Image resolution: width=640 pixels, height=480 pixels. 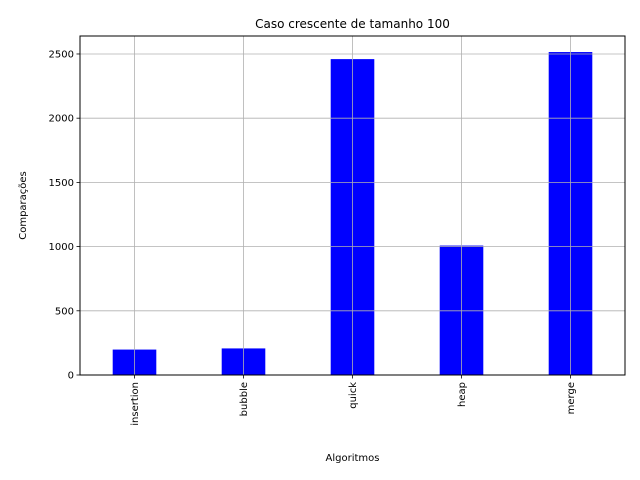 What do you see at coordinates (353, 395) in the screenshot?
I see `x-tick-label-quick: quick` at bounding box center [353, 395].